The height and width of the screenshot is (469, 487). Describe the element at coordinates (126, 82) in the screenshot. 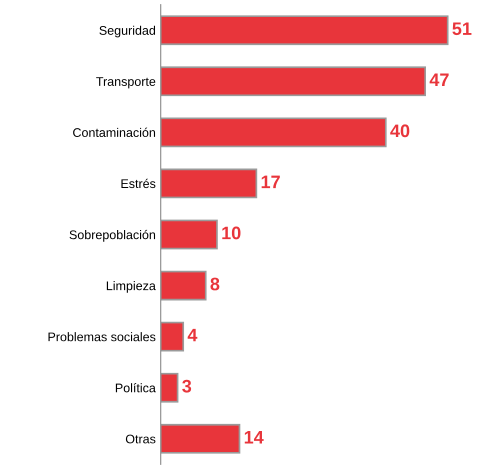

I see `y-tick-label: Transporte` at that location.